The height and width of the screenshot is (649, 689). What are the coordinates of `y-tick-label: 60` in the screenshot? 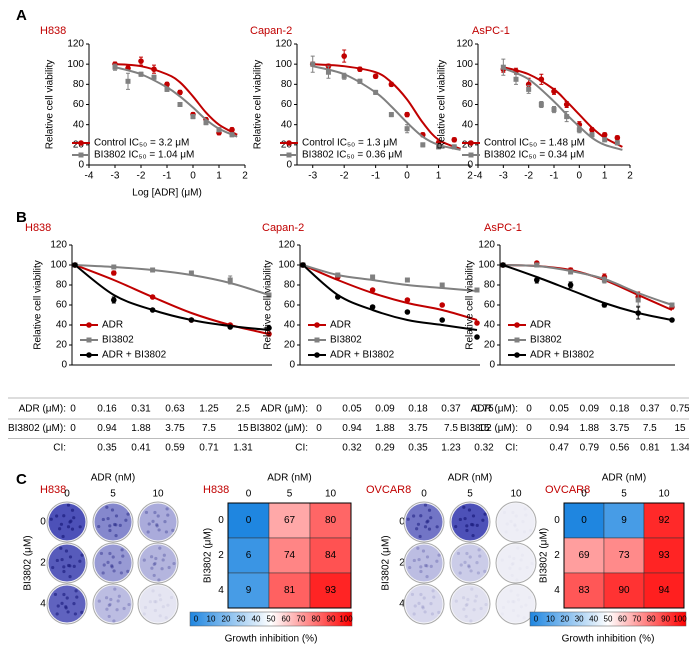 It's located at (79, 104).